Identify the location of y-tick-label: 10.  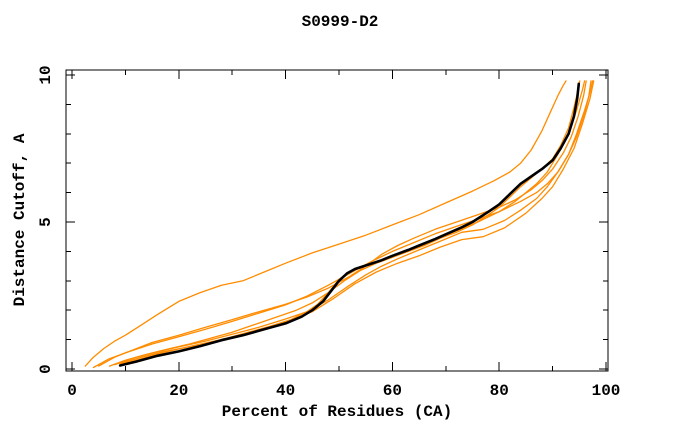
(46, 74).